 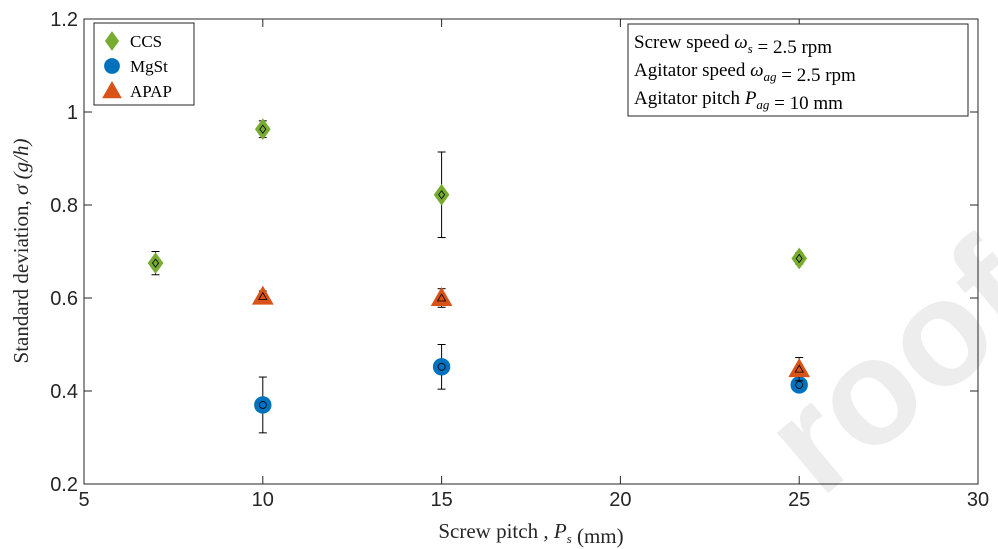 I want to click on y-tick-label: 1, so click(x=72, y=113).